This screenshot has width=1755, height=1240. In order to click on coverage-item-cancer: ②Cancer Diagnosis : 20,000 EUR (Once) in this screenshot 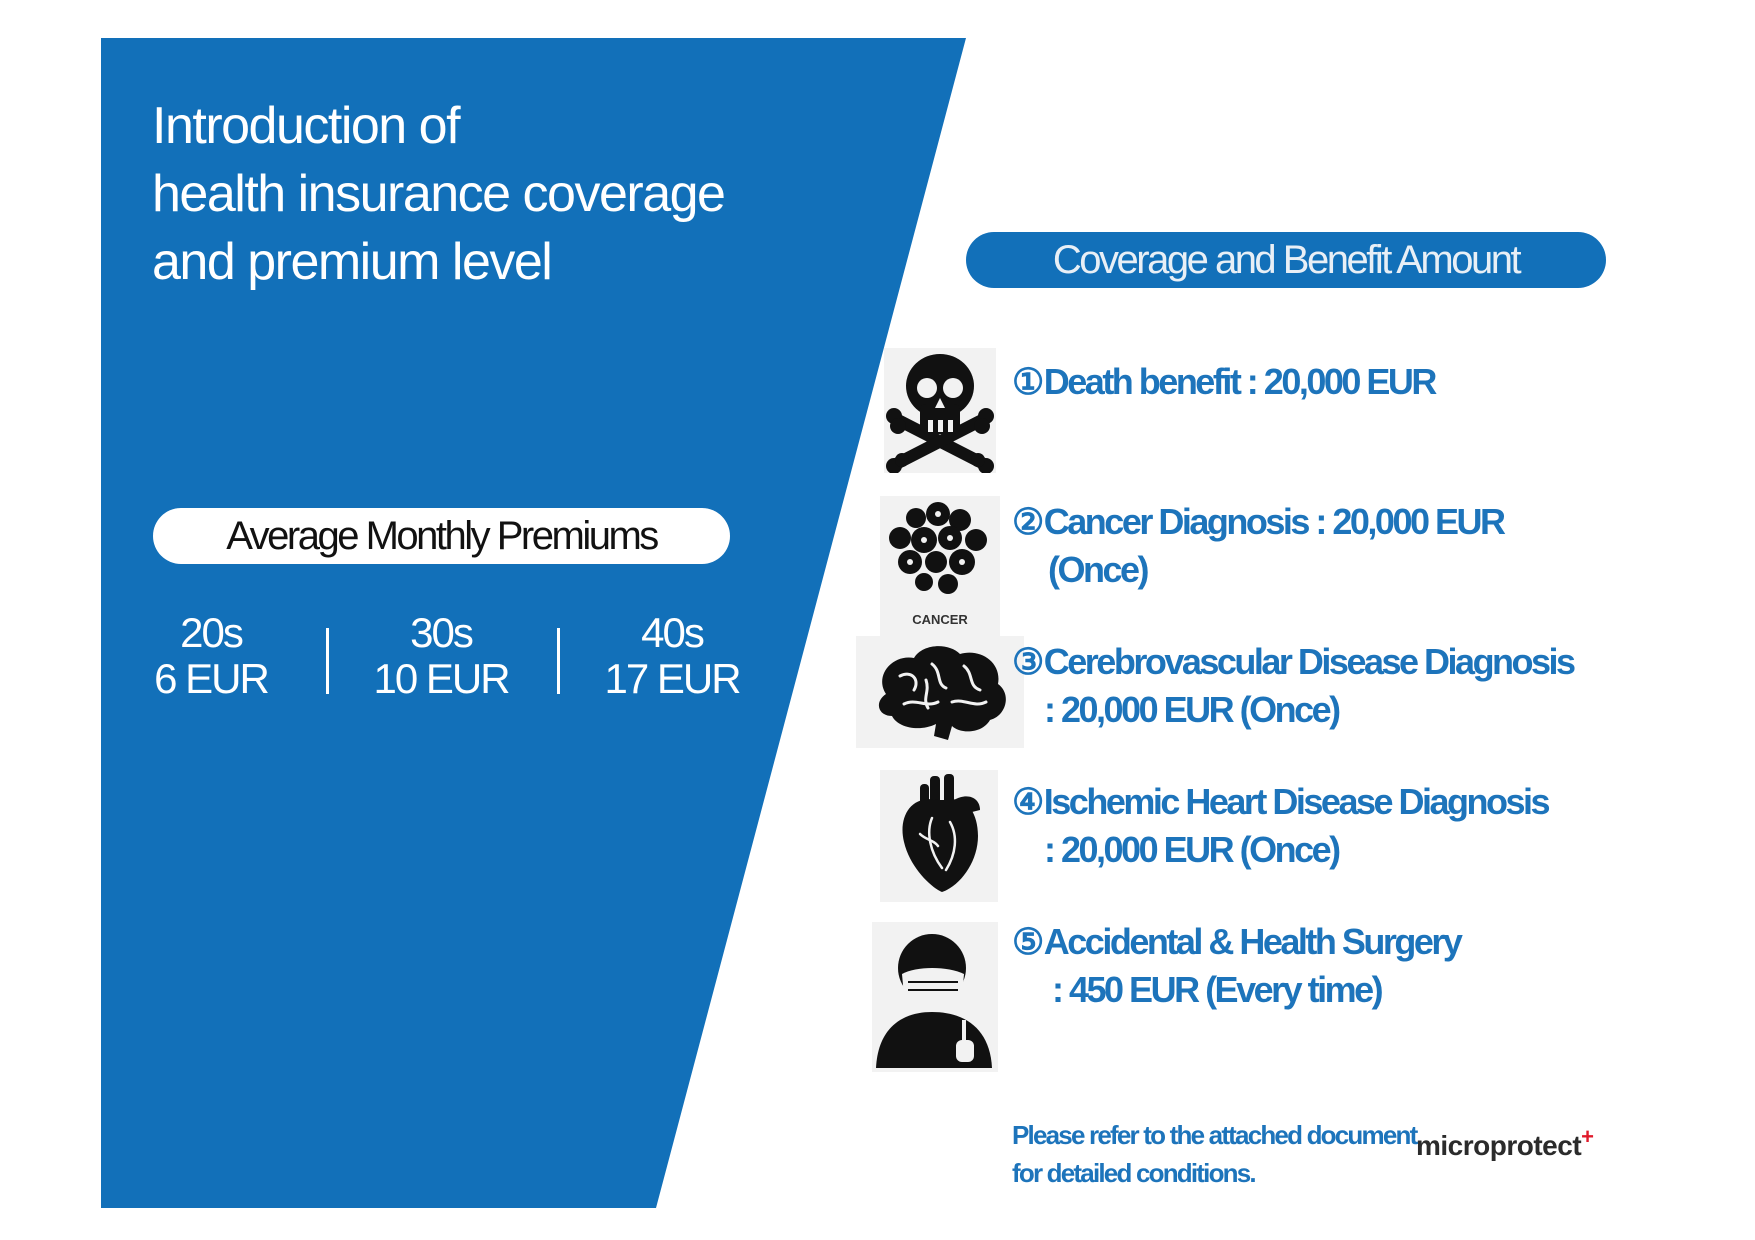, I will do `click(1259, 546)`.